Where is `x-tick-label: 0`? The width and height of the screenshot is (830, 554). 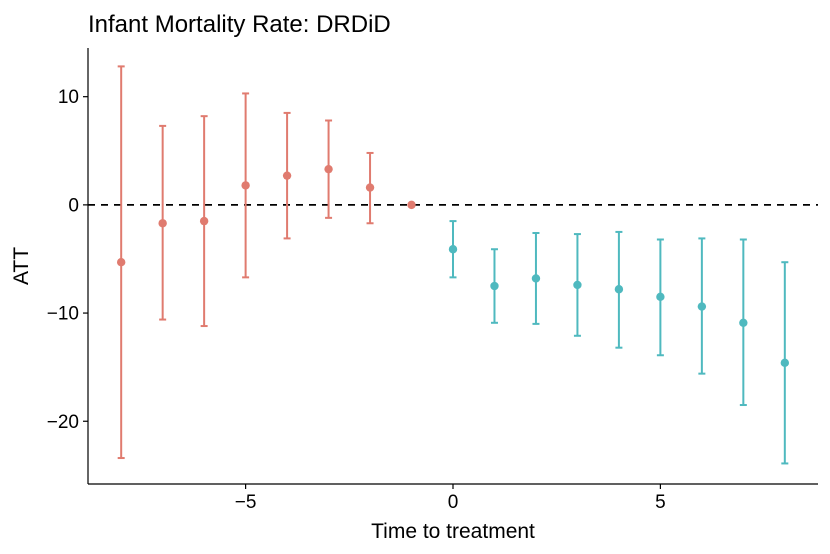
x-tick-label: 0 is located at coordinates (453, 502).